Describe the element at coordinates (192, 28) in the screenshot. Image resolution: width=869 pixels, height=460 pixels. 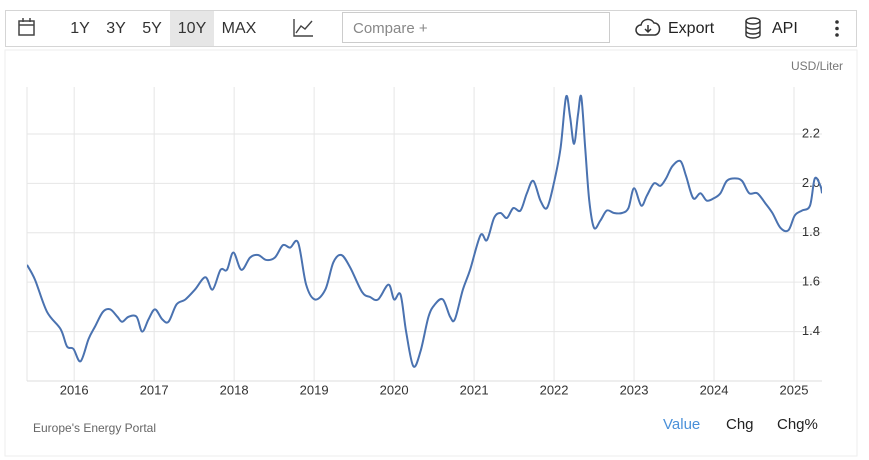
I see `range-button: 10Y` at that location.